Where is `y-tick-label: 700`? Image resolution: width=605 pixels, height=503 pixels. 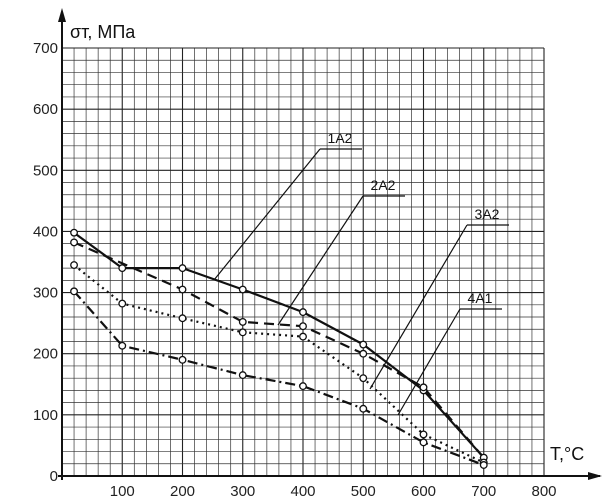
y-tick-label: 700 is located at coordinates (45, 48).